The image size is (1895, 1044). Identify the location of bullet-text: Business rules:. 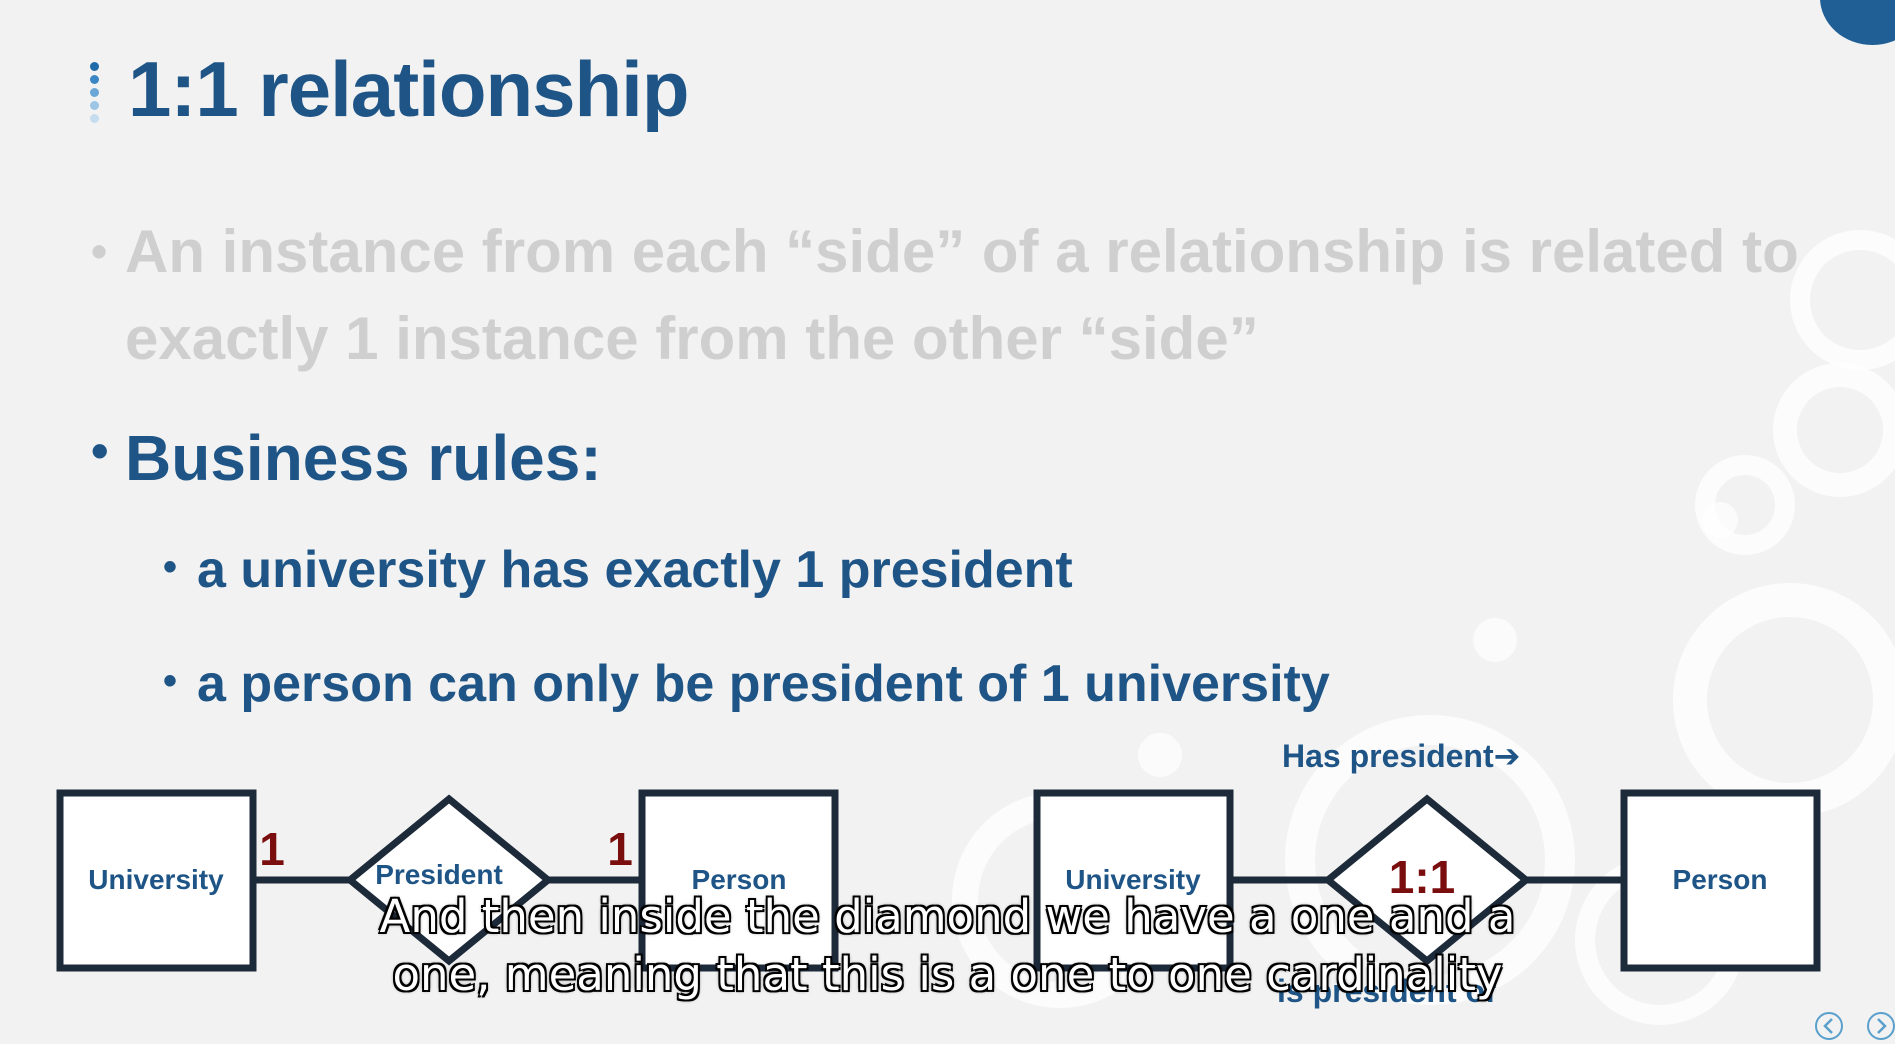
(363, 458).